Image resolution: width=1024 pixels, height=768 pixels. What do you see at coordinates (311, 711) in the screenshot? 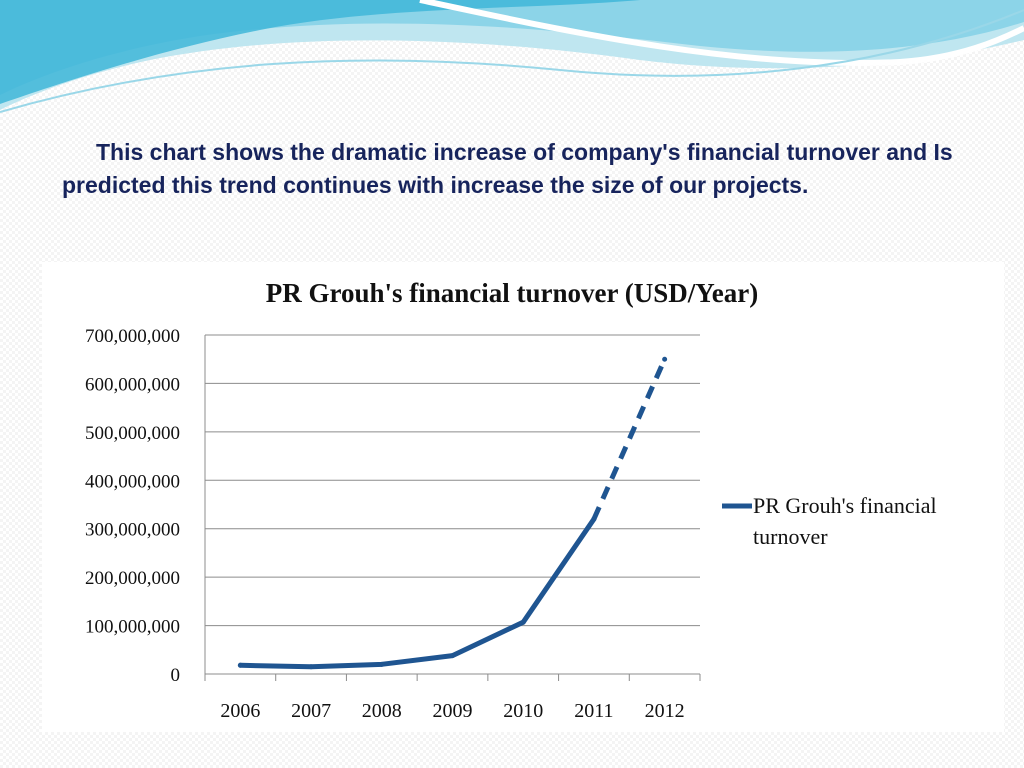
I see `x-tick-label: 2007` at bounding box center [311, 711].